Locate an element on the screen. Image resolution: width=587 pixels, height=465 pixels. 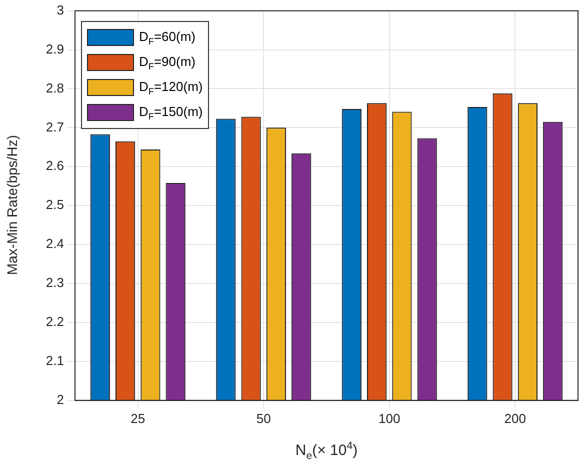
y-tick-label: 2.9 is located at coordinates (55, 48).